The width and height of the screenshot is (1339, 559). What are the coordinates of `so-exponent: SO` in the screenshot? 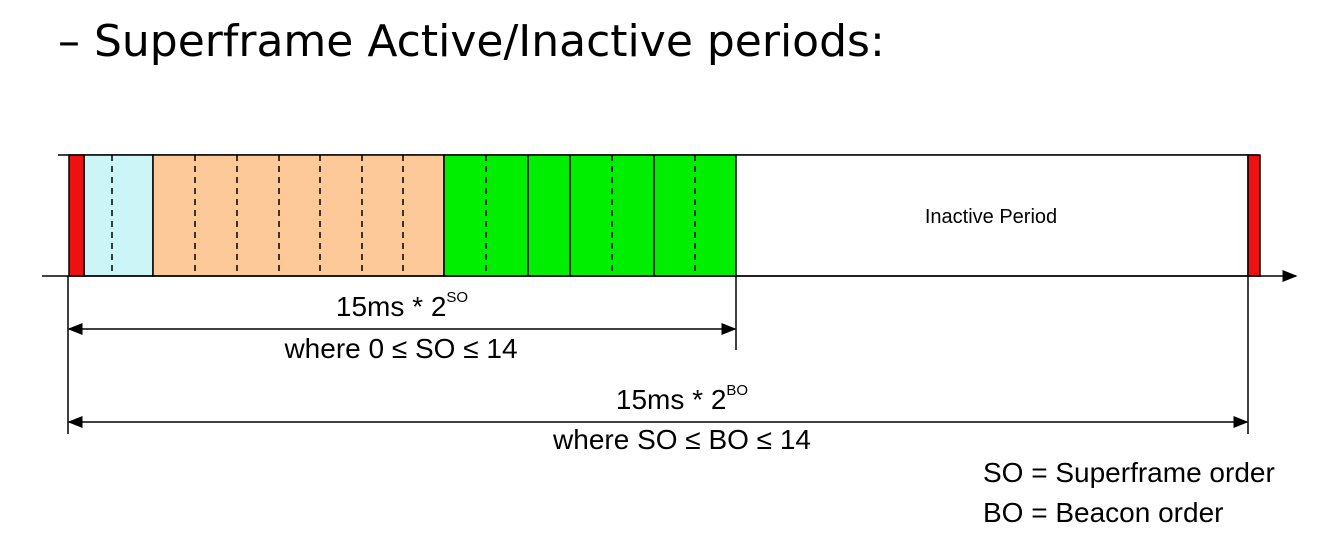 It's located at (457, 297).